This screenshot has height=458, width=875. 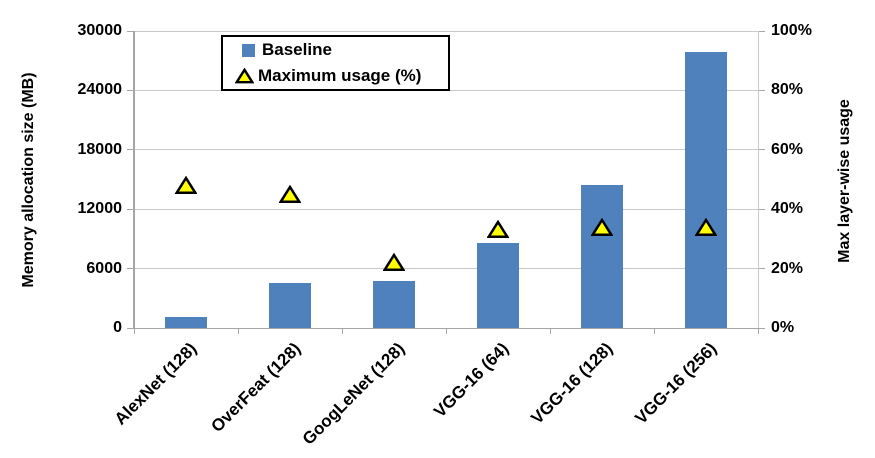 What do you see at coordinates (787, 90) in the screenshot?
I see `right-axis-tick-label: 80%` at bounding box center [787, 90].